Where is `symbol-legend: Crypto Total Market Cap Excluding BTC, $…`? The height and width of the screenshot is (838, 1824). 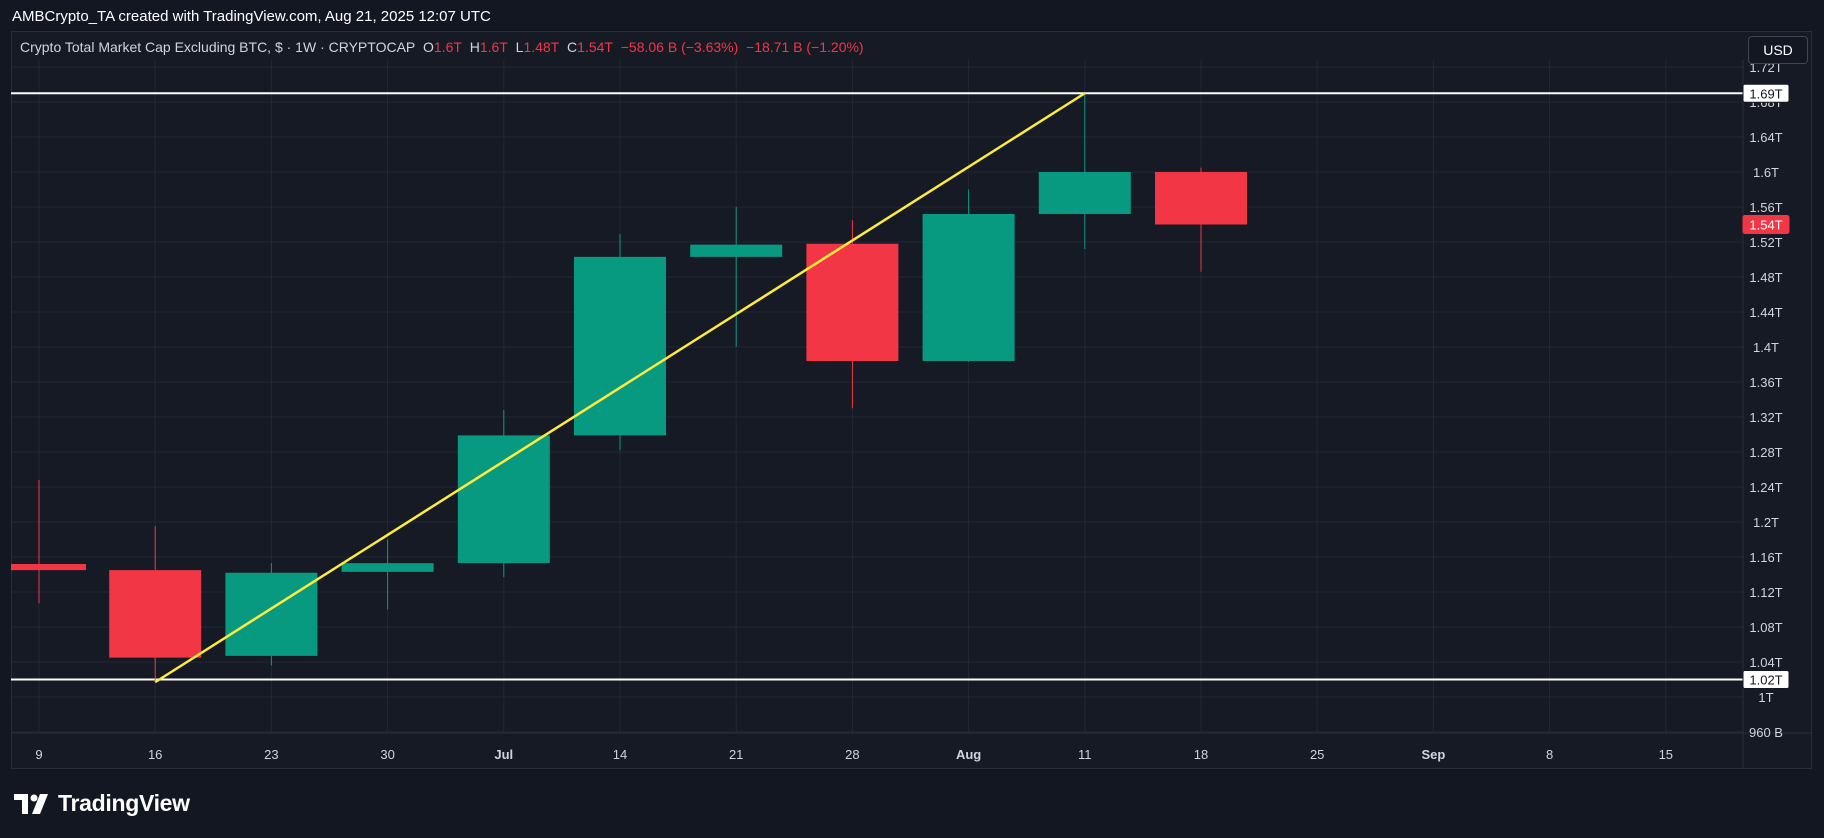
symbol-legend: Crypto Total Market Cap Excluding BTC, $… is located at coordinates (442, 47).